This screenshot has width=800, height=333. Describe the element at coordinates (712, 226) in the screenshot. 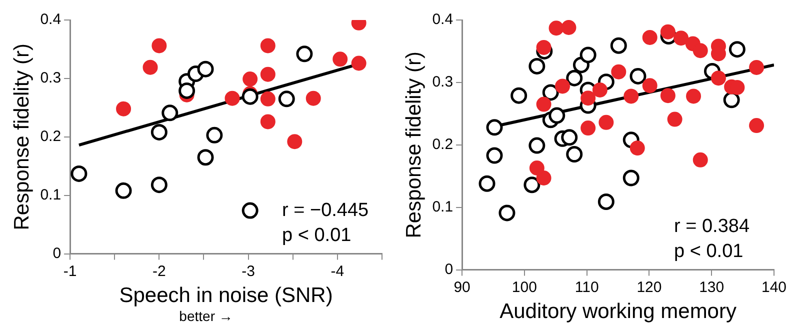

I see `annotation: r = 0.384` at that location.